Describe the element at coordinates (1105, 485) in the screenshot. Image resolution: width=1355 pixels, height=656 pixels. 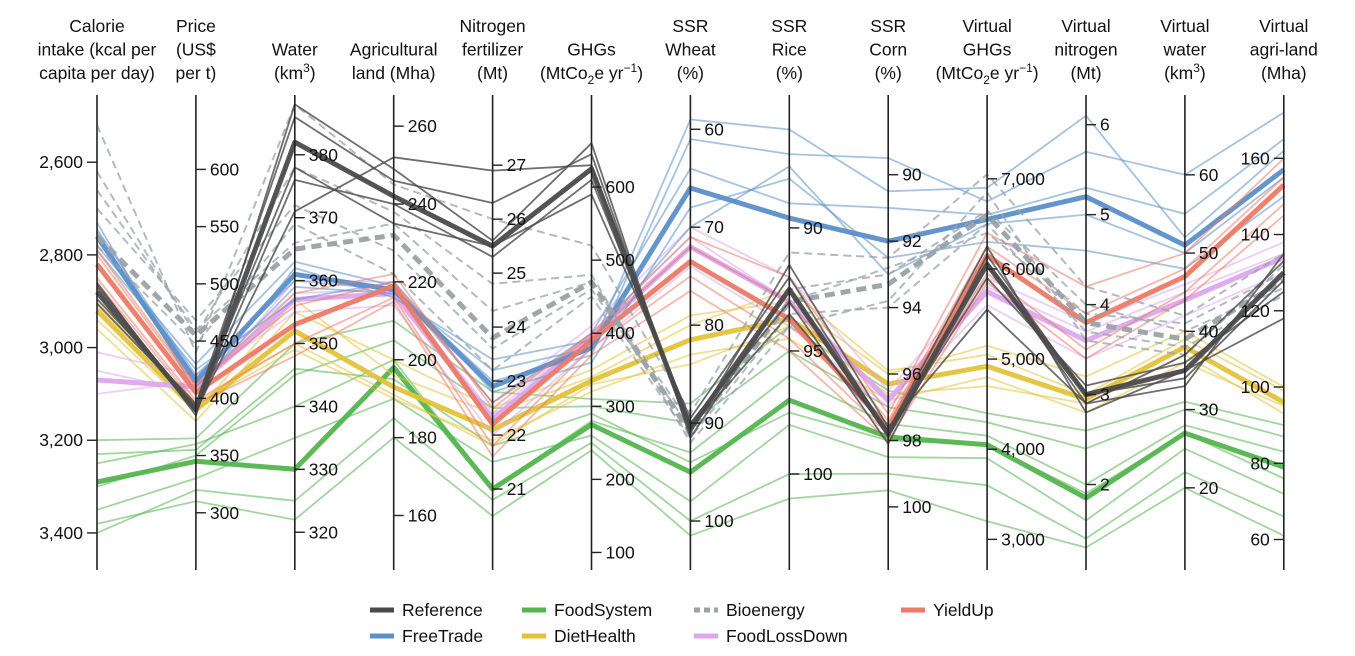
I see `tick-label: 2` at that location.